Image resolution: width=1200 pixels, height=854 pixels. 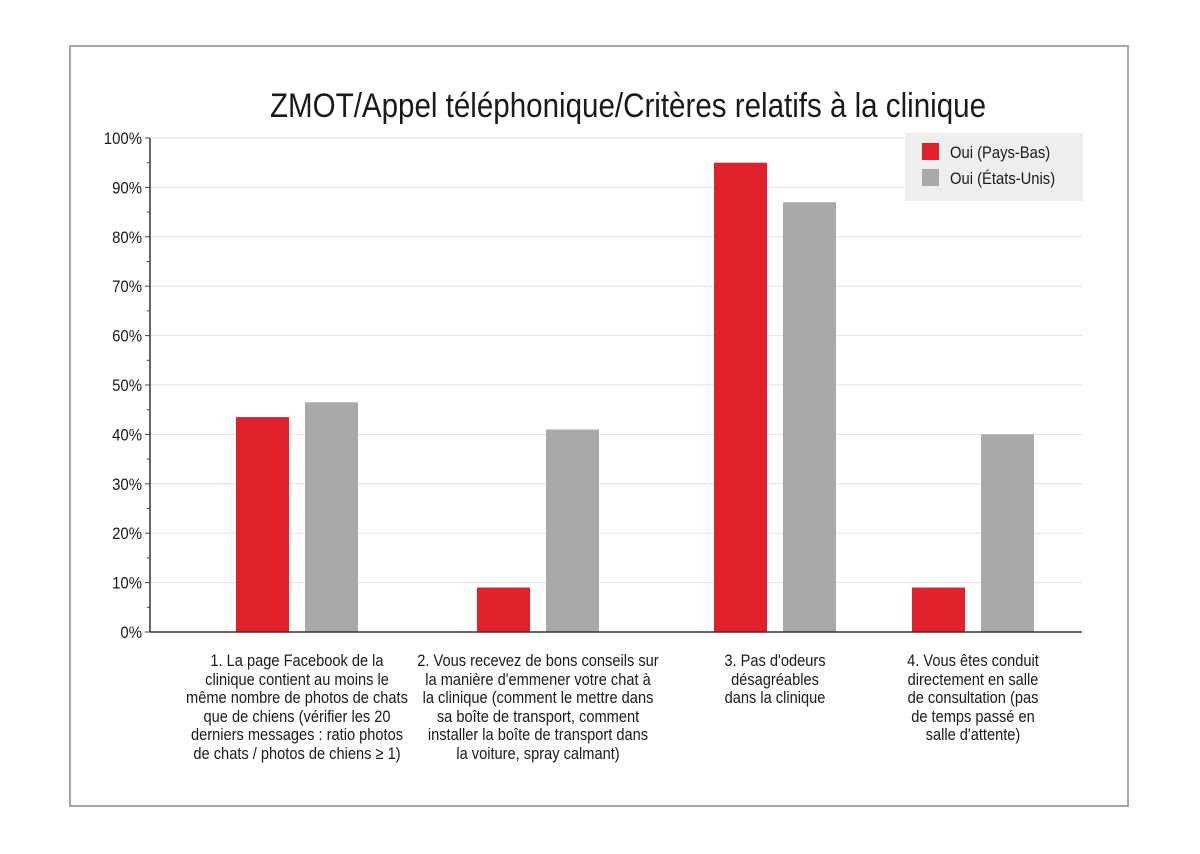 What do you see at coordinates (127, 436) in the screenshot?
I see `y-tick-label: 40%` at bounding box center [127, 436].